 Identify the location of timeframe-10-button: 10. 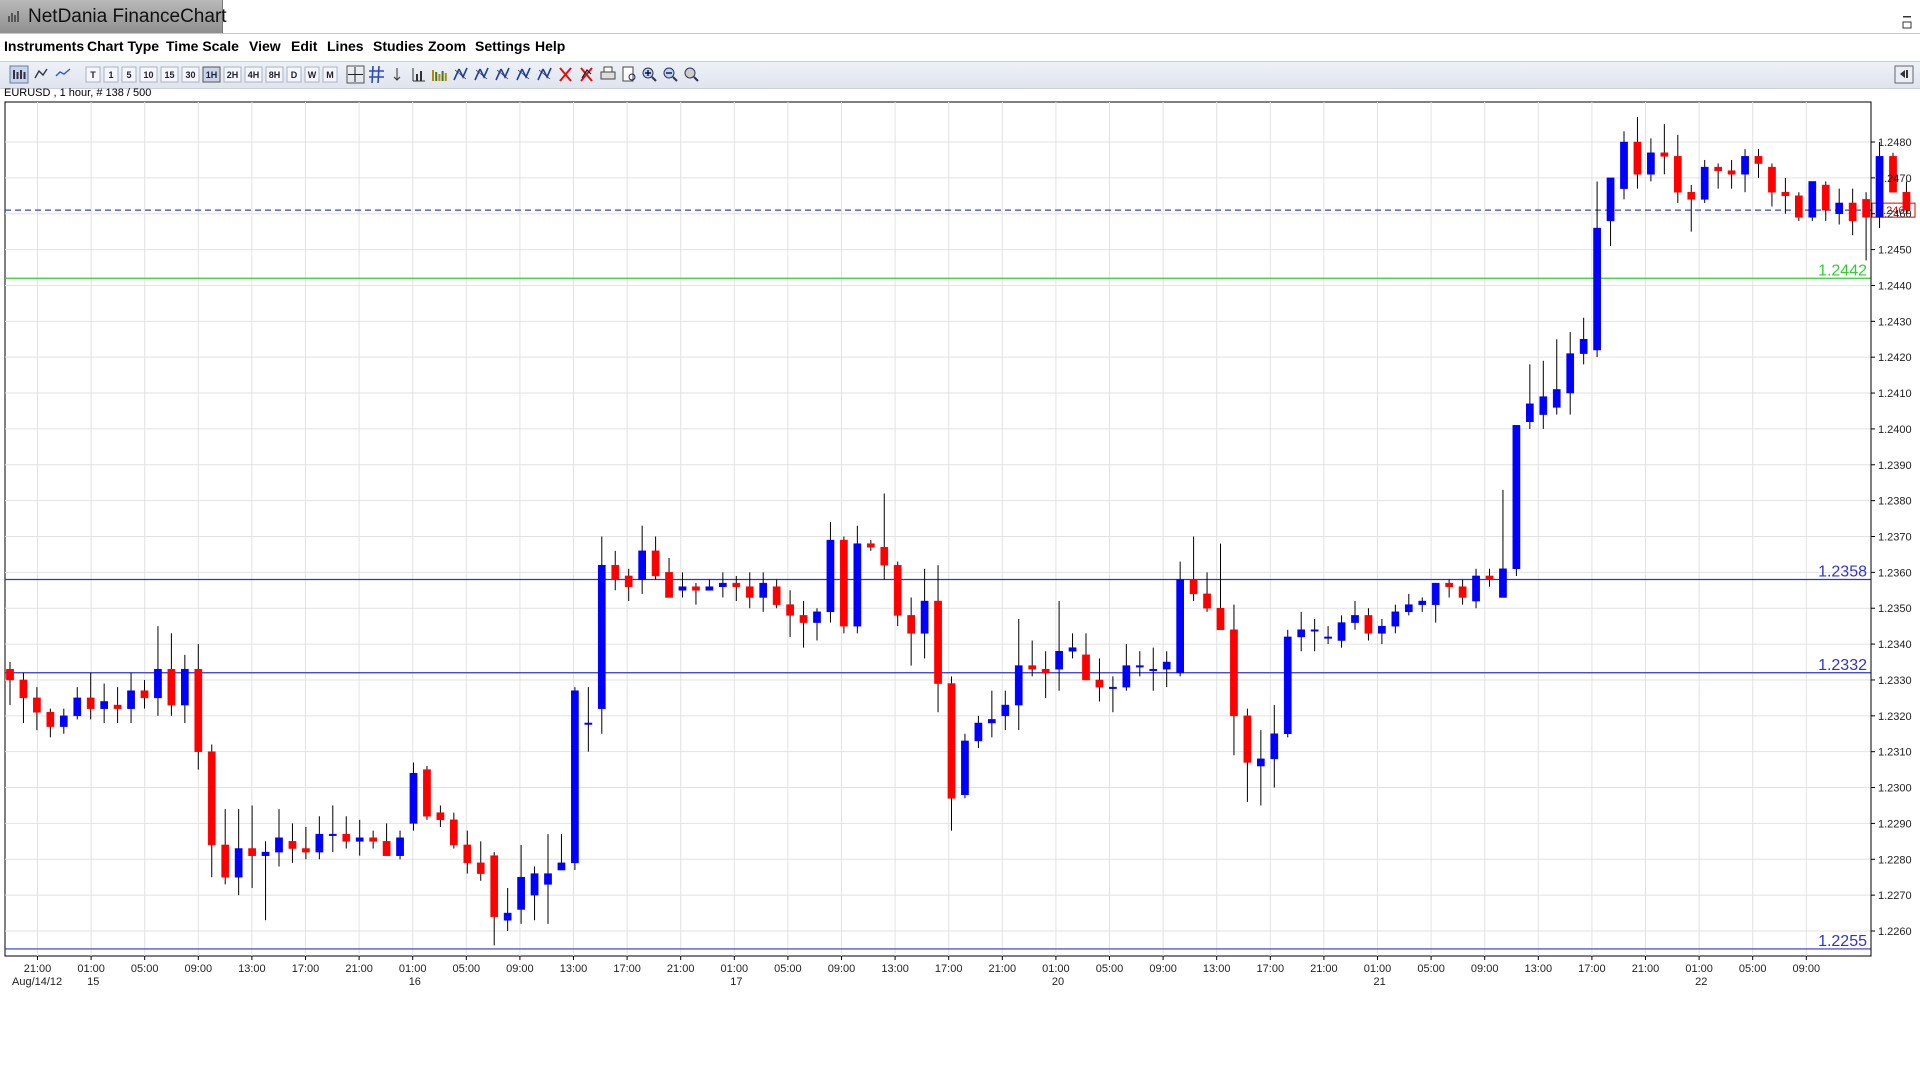
(148, 74).